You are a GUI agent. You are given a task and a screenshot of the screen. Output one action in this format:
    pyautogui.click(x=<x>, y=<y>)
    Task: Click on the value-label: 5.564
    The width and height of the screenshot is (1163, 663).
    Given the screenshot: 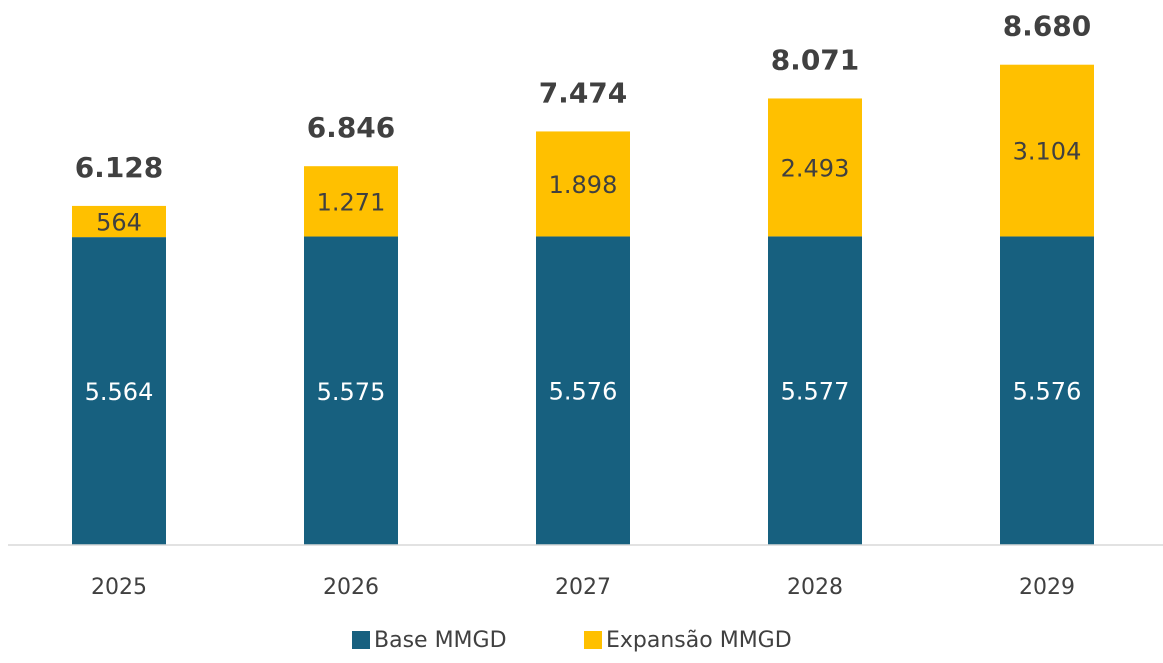 What is the action you would take?
    pyautogui.click(x=119, y=392)
    